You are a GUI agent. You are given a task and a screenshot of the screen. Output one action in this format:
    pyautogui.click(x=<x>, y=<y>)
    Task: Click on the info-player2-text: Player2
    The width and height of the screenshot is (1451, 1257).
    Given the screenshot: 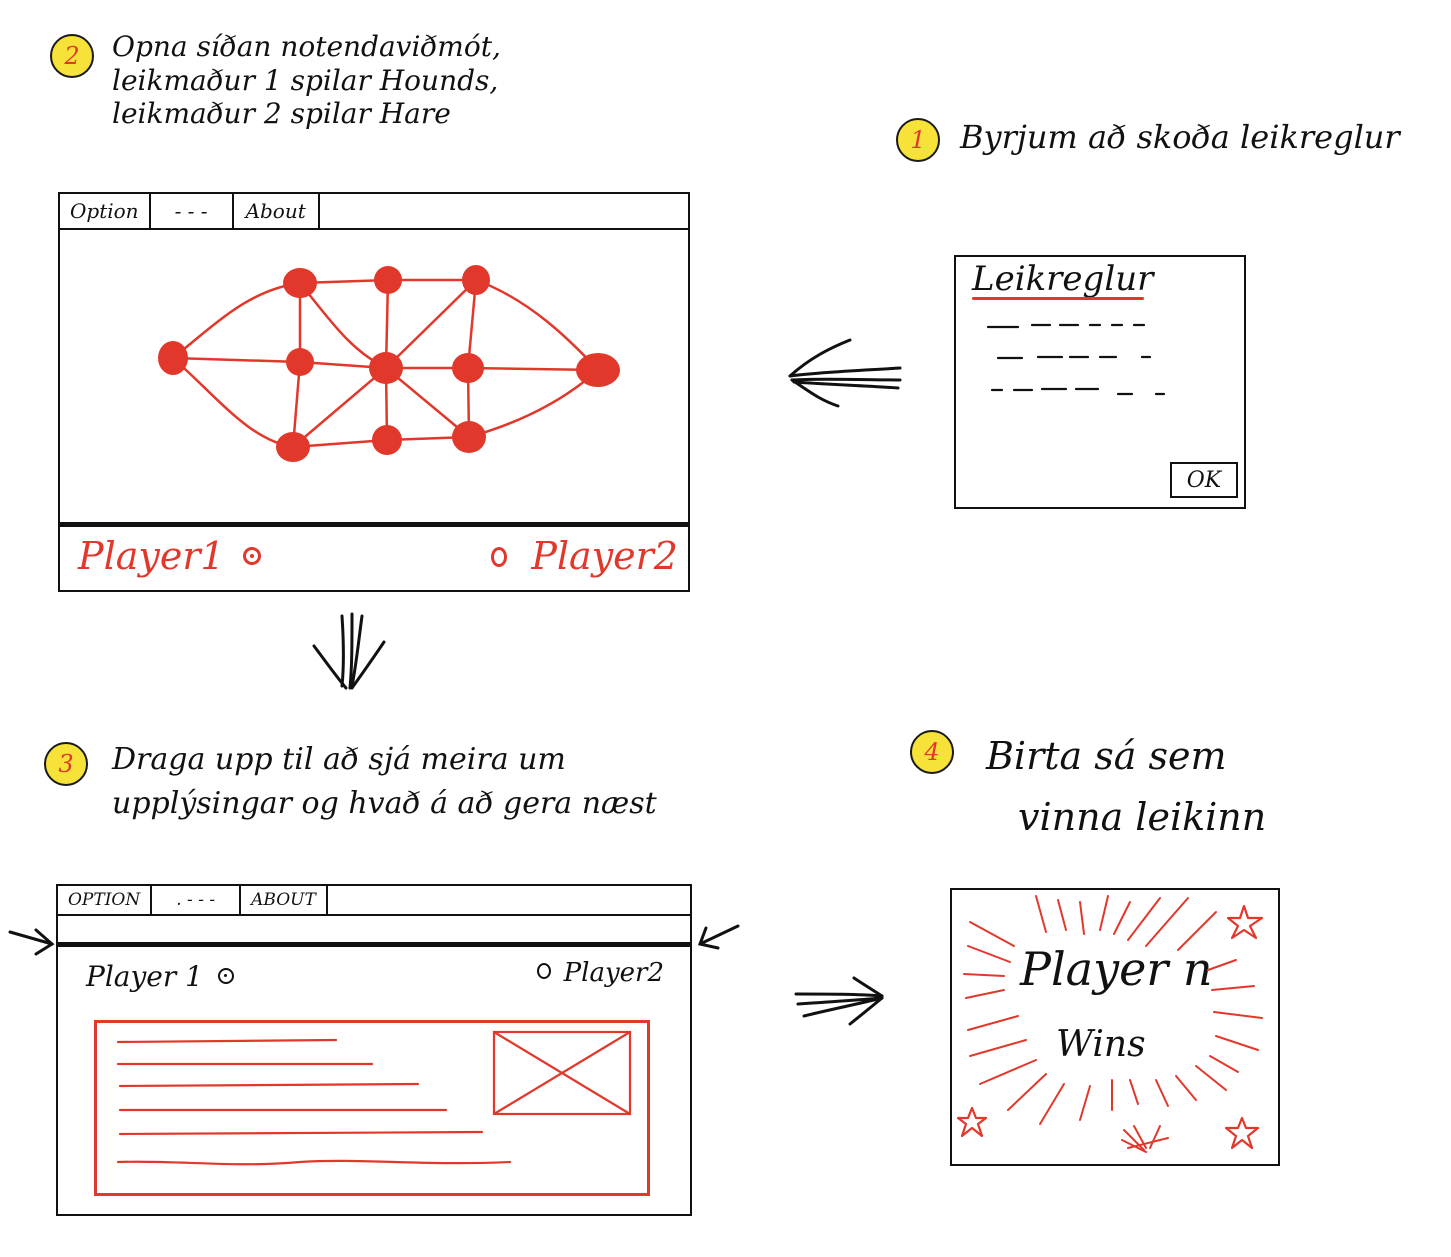 What is the action you would take?
    pyautogui.click(x=613, y=973)
    